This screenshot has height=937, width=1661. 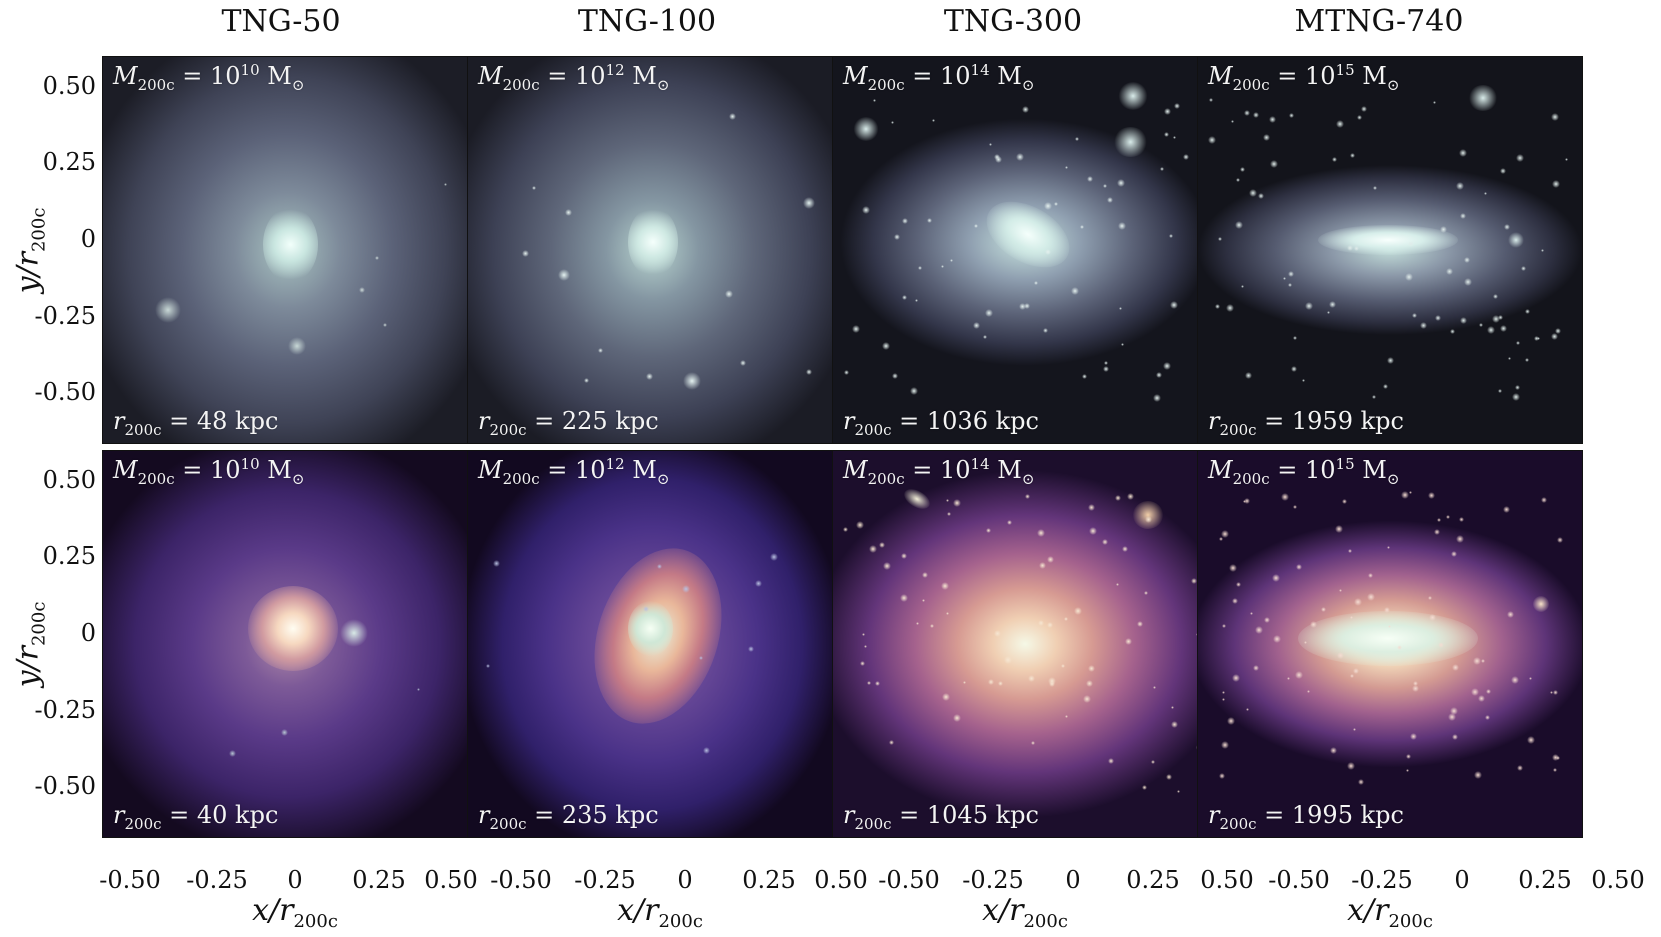 I want to click on panel-dm-tng100: M200c = 1012 M⊙ r200c = 225 kpc, so click(x=660, y=250).